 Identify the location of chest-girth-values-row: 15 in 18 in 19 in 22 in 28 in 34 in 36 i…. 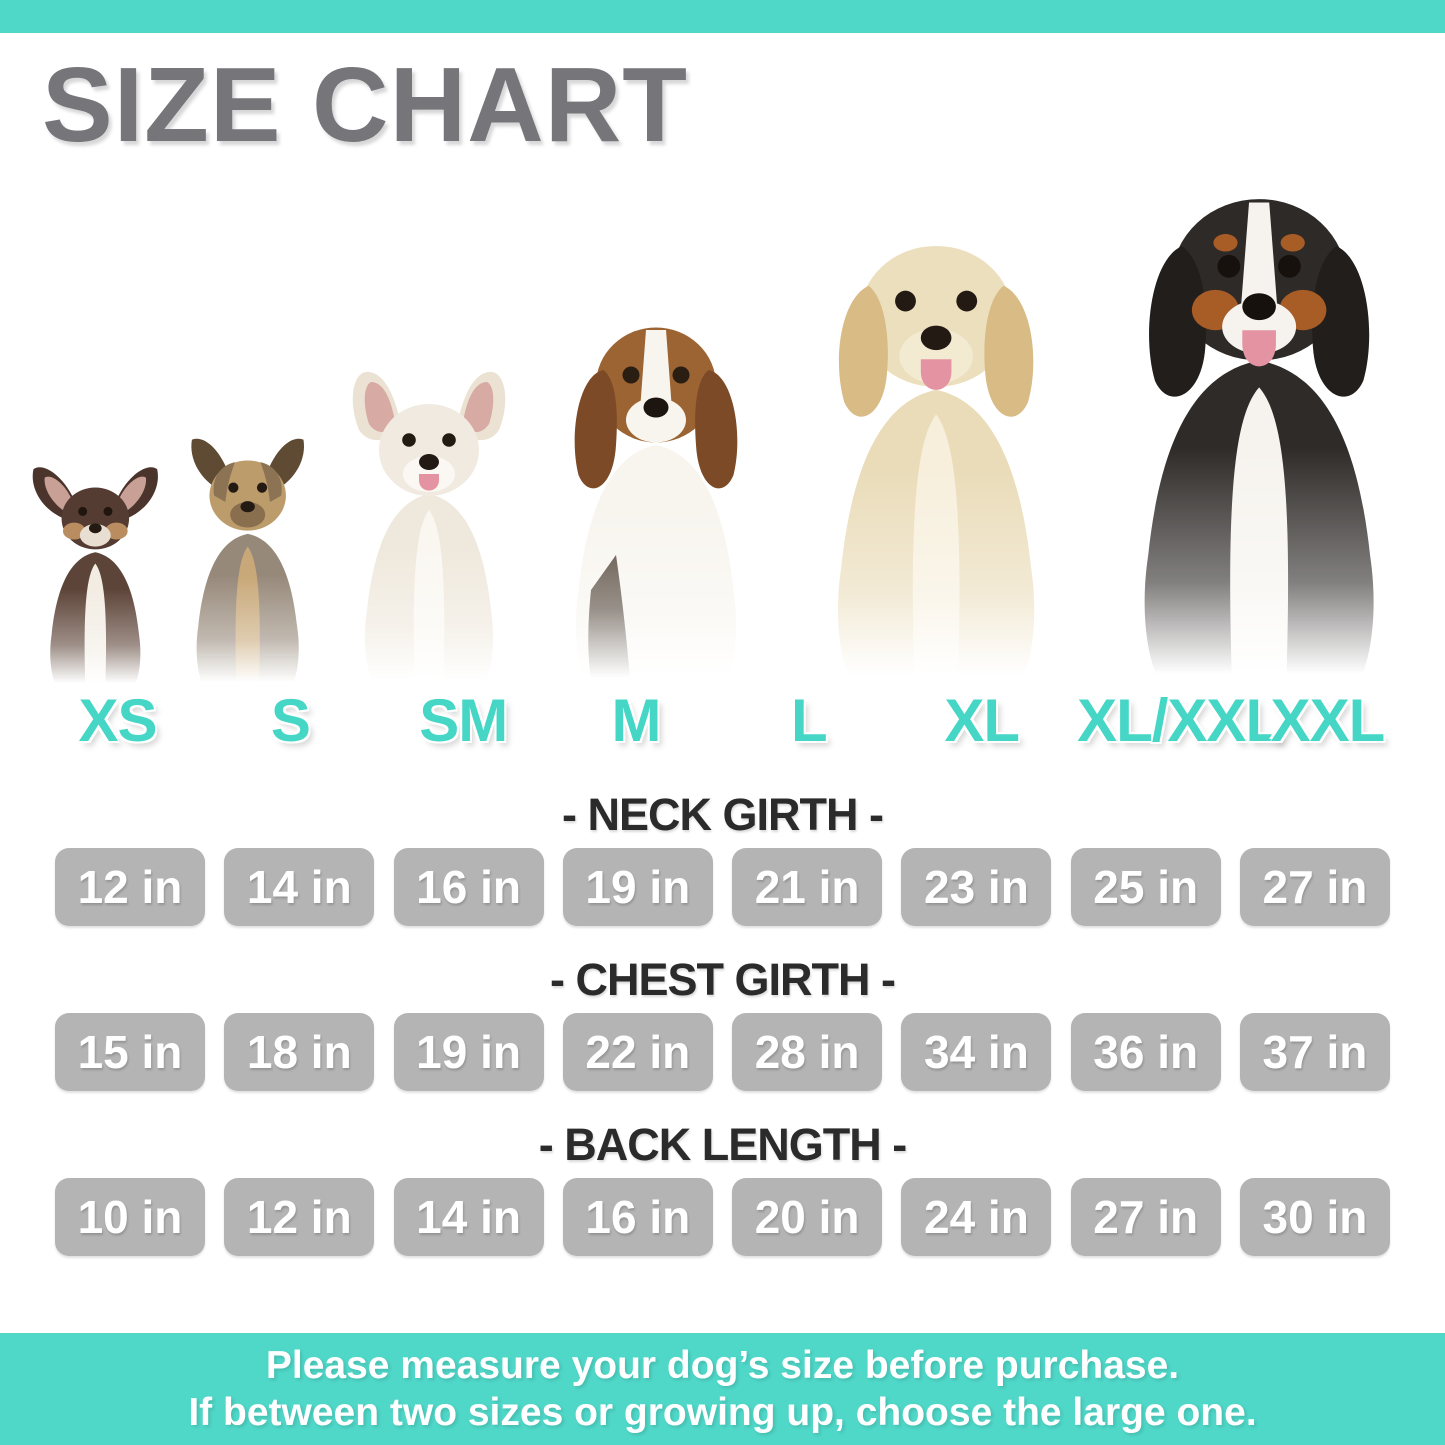
(722, 1052).